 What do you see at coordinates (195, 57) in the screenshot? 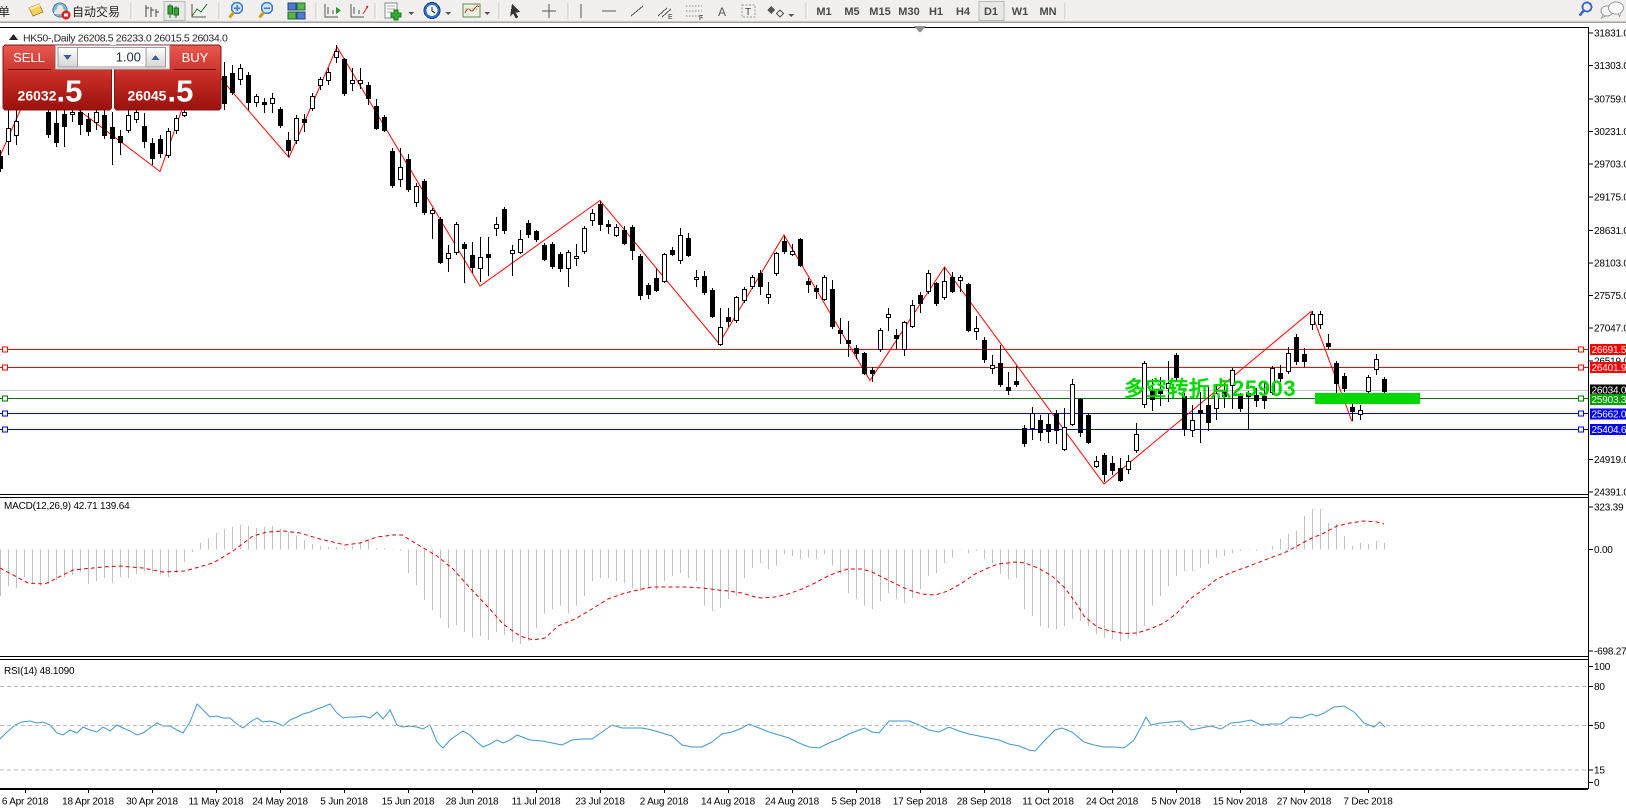
I see `svg-text: BUY` at bounding box center [195, 57].